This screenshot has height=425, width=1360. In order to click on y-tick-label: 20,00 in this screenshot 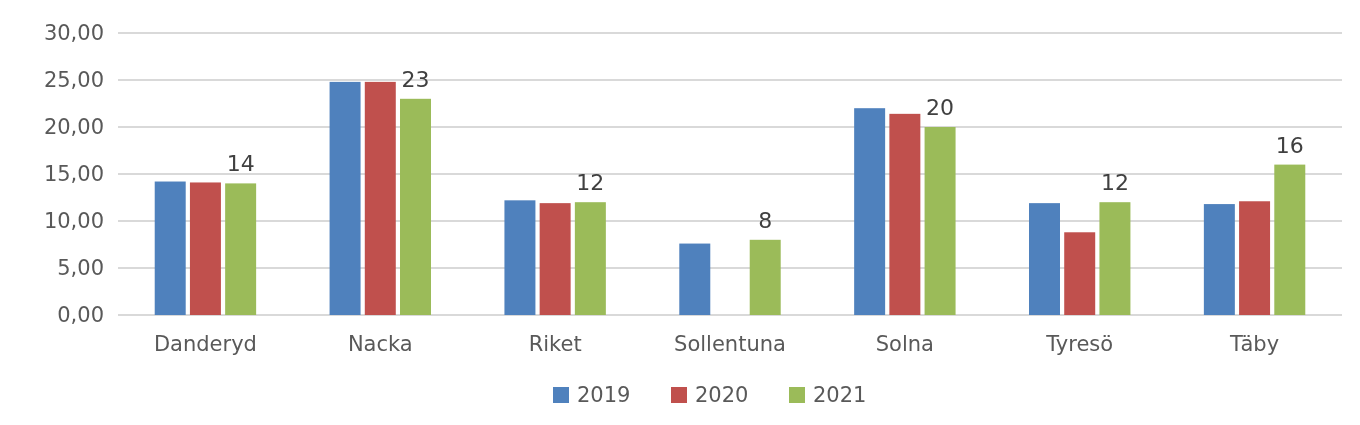, I will do `click(73, 127)`.